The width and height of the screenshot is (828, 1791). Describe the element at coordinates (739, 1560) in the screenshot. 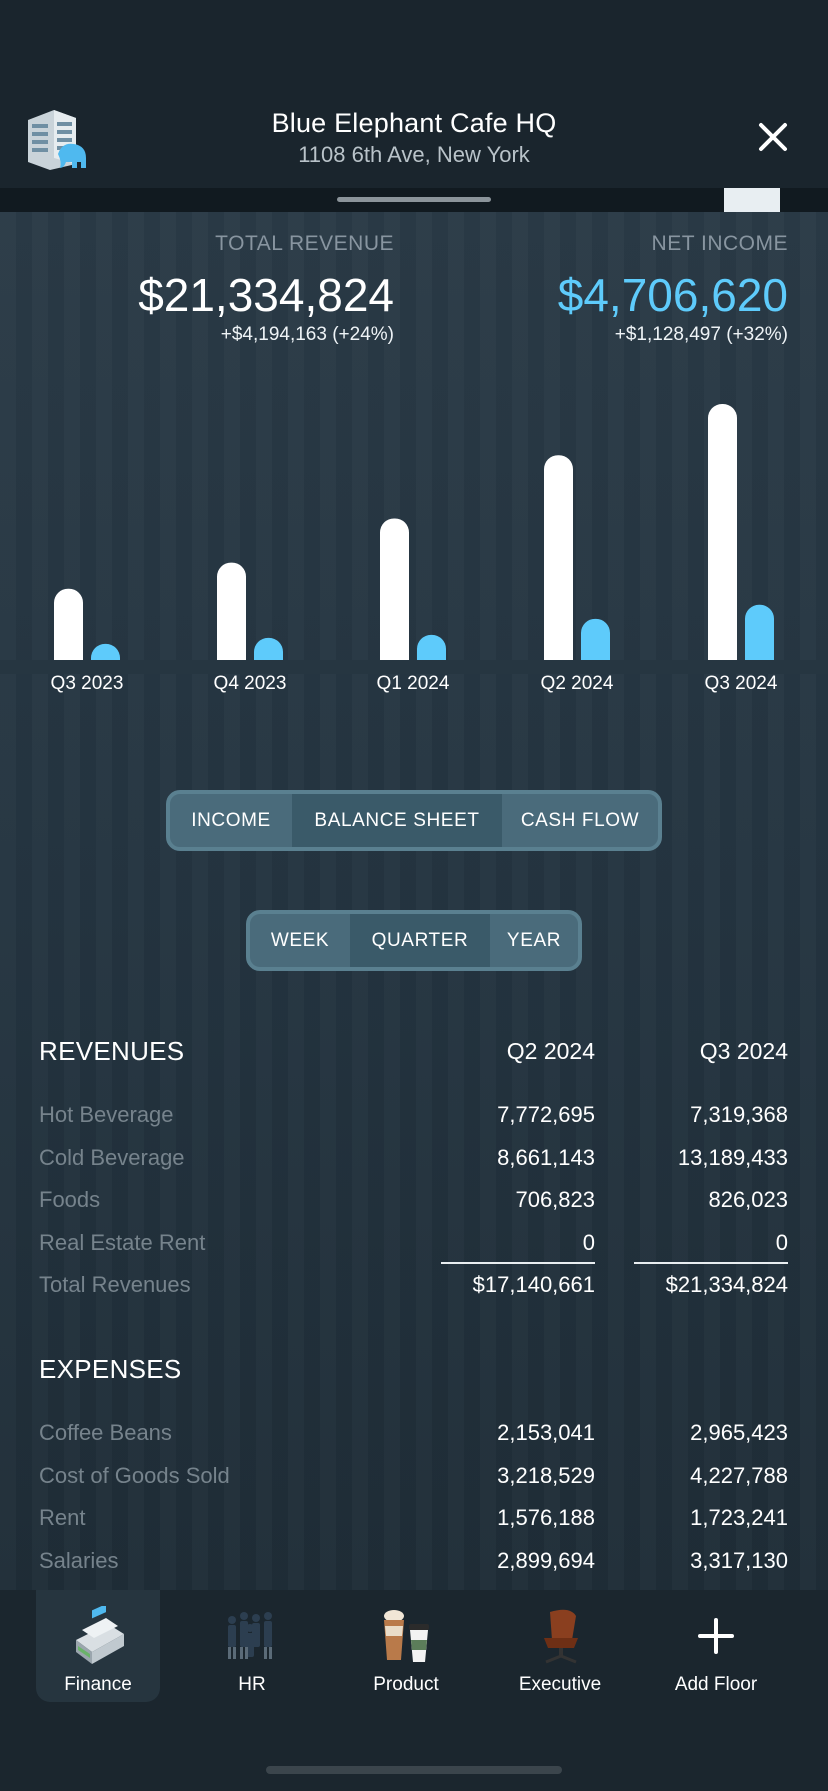

I see `expense-row-q3-salaries: 3,317,130` at that location.